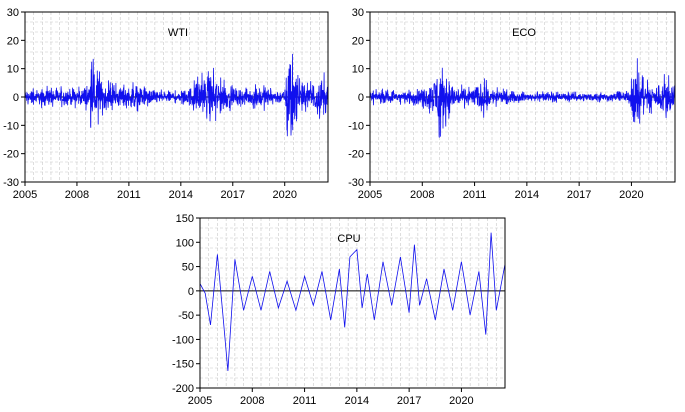 The width and height of the screenshot is (685, 412). I want to click on y-tick-label: -50, so click(186, 316).